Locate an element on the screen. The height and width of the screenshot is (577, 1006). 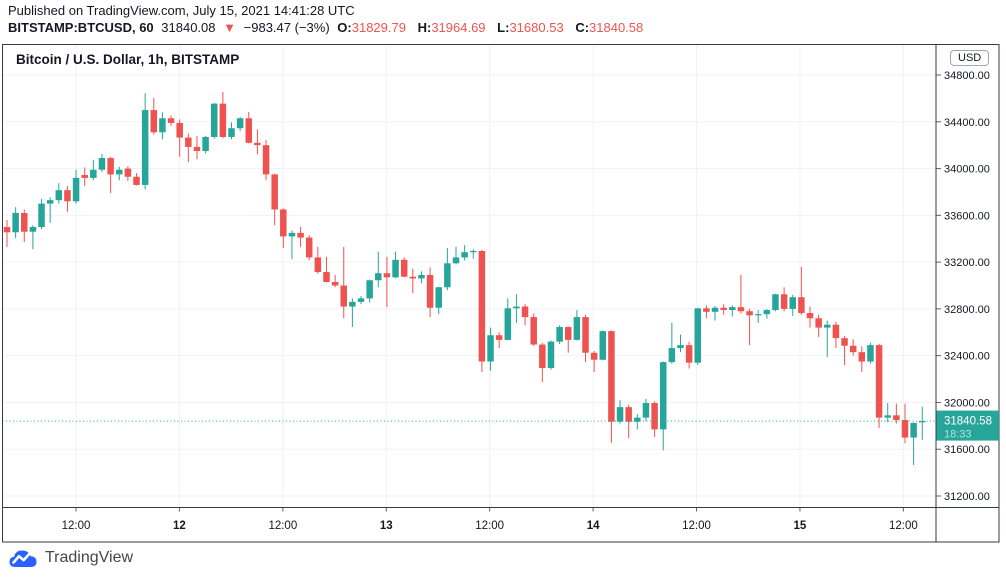
x-axis-label: 13 is located at coordinates (386, 526).